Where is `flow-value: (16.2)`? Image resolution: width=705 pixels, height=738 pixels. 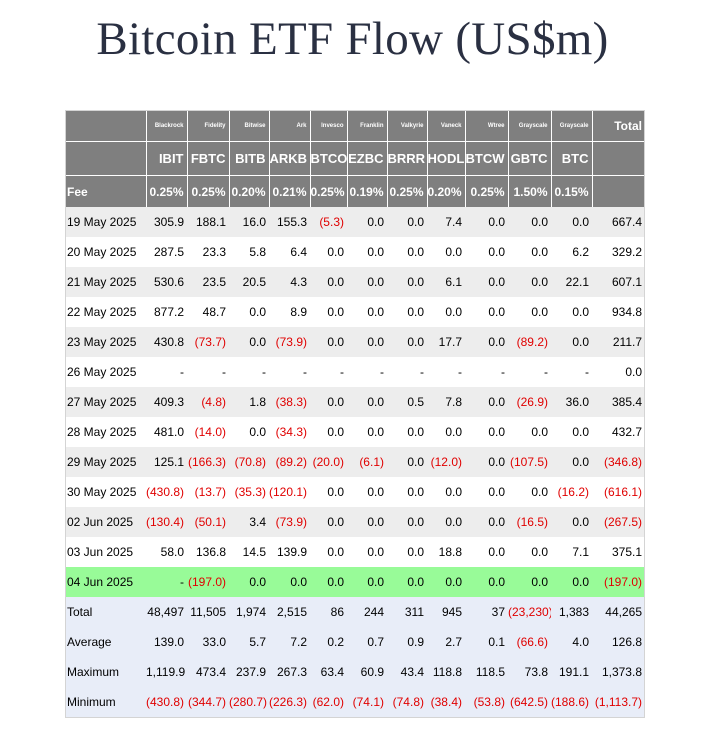 flow-value: (16.2) is located at coordinates (571, 492).